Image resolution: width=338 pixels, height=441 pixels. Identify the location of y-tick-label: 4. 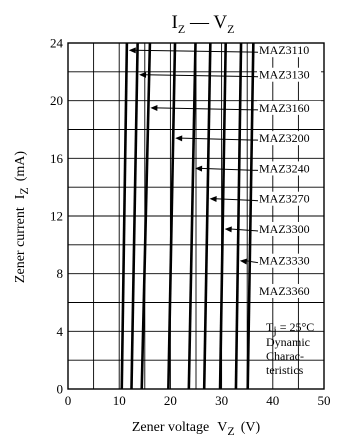
(60, 331).